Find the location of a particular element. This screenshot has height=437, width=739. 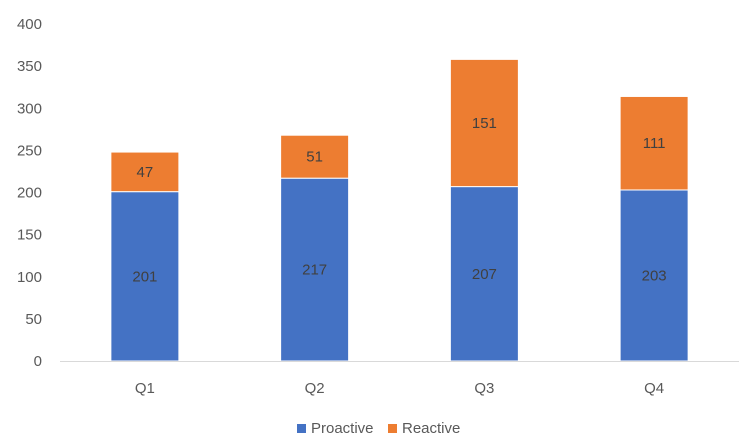

bar-q3-reactive is located at coordinates (484, 123).